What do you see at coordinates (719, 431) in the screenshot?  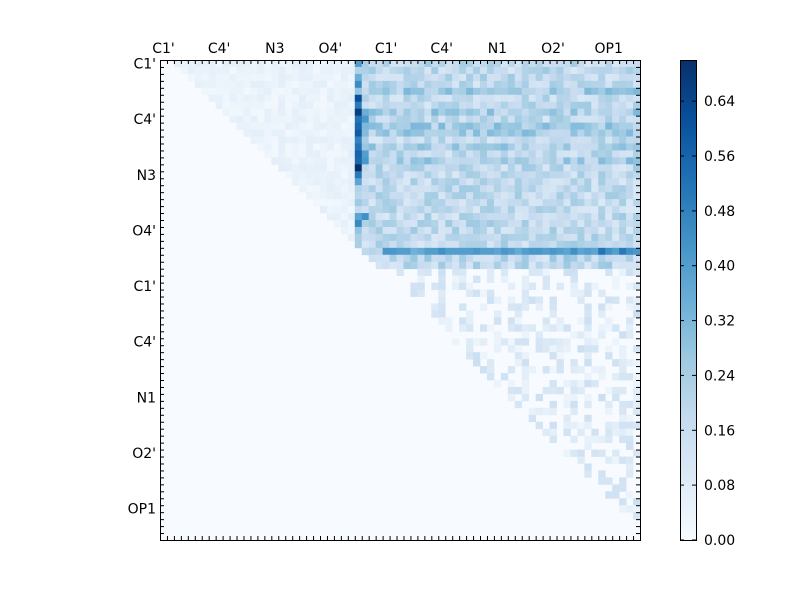 I see `colorbar-tick-label: 0.16` at bounding box center [719, 431].